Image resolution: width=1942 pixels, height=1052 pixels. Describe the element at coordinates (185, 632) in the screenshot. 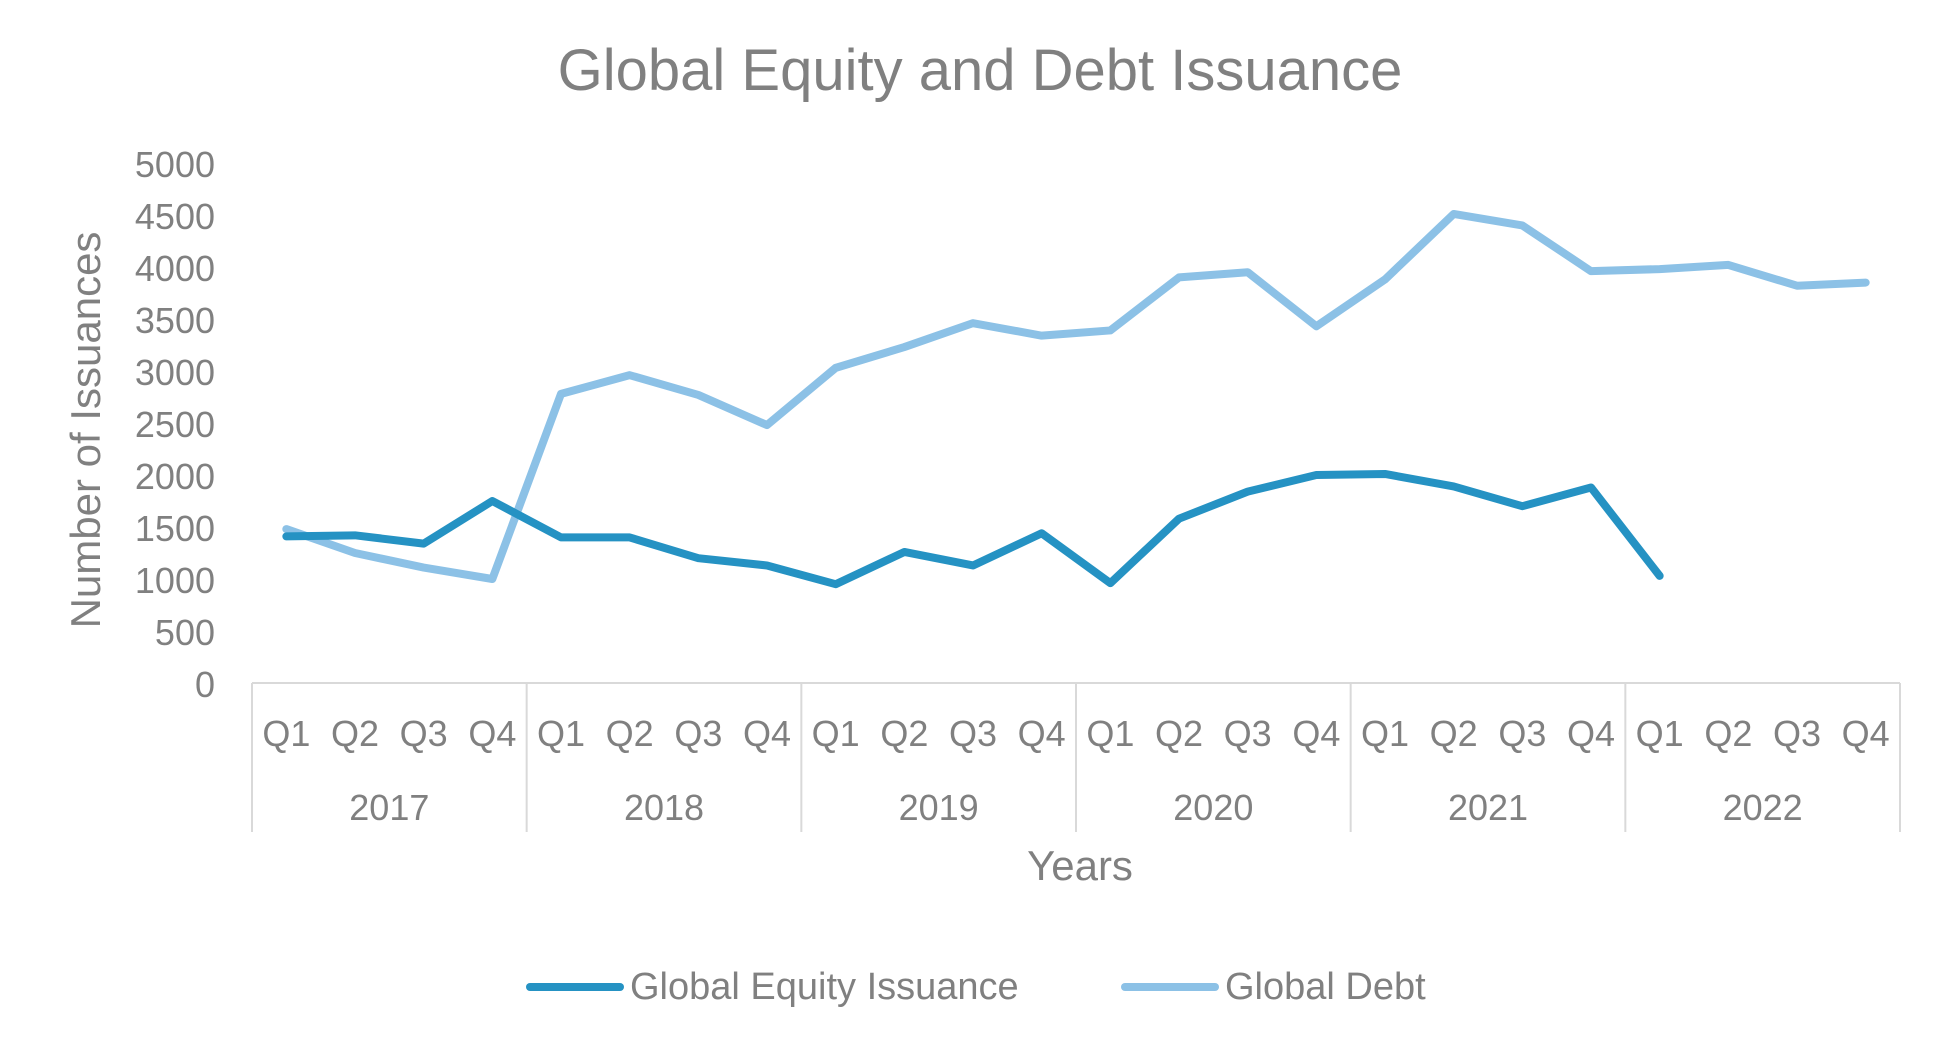

I see `y-tick-label: 500` at that location.